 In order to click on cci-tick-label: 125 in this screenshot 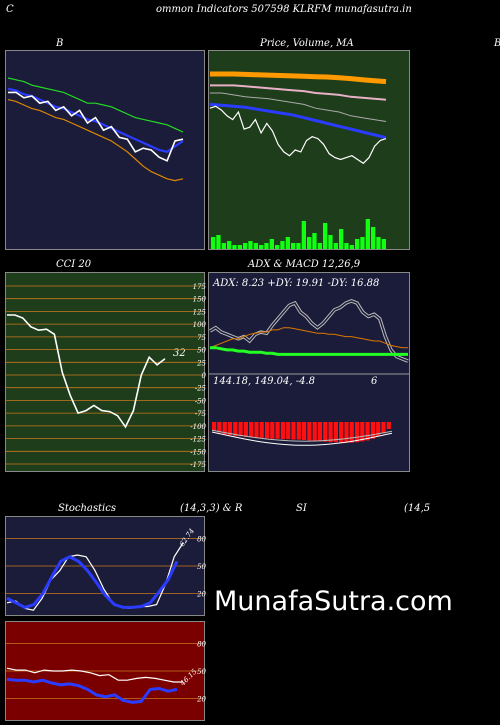, I will do `click(200, 312)`.